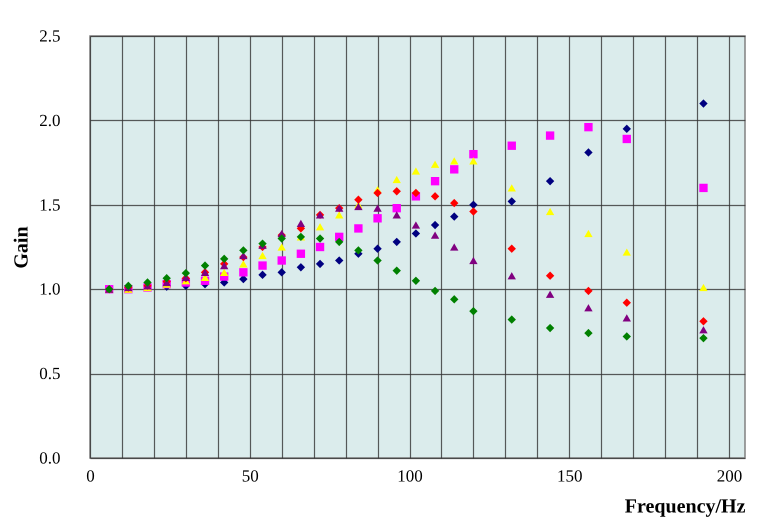  Describe the element at coordinates (49, 458) in the screenshot. I see `y-tick-label: 0.0` at that location.